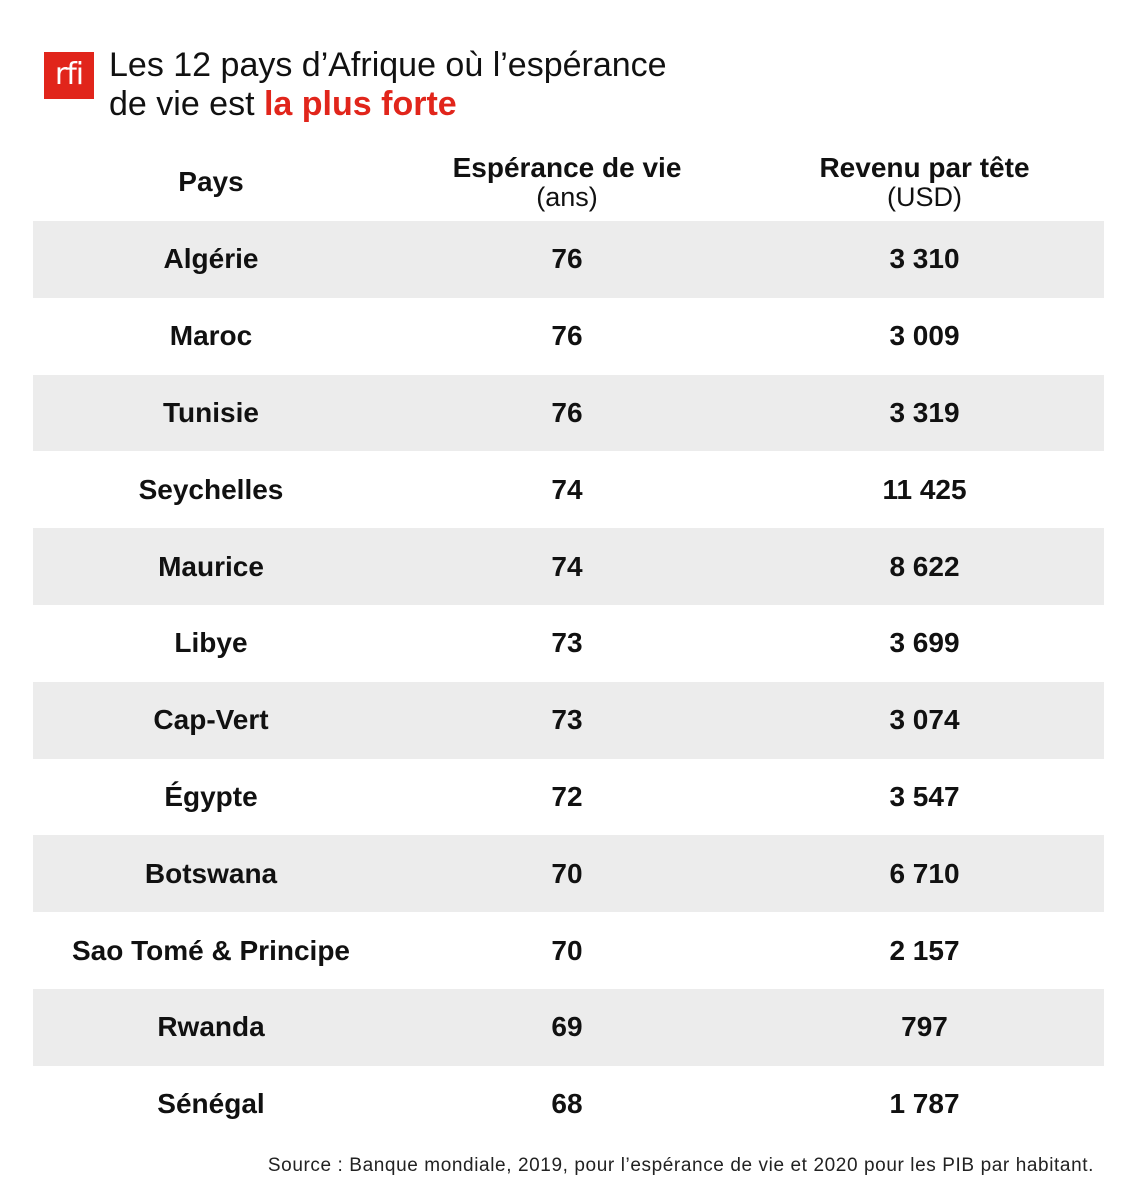 The height and width of the screenshot is (1184, 1125). I want to click on table-row: Libye 73 3 699, so click(568, 643).